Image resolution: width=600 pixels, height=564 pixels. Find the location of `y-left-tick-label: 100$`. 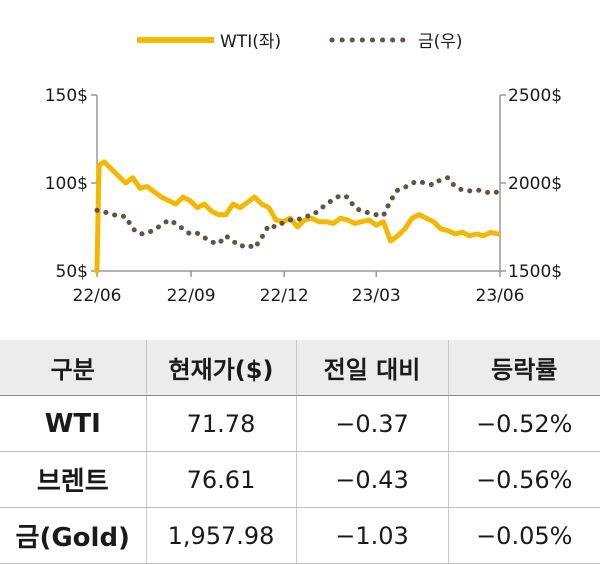

y-left-tick-label: 100$ is located at coordinates (66, 184).